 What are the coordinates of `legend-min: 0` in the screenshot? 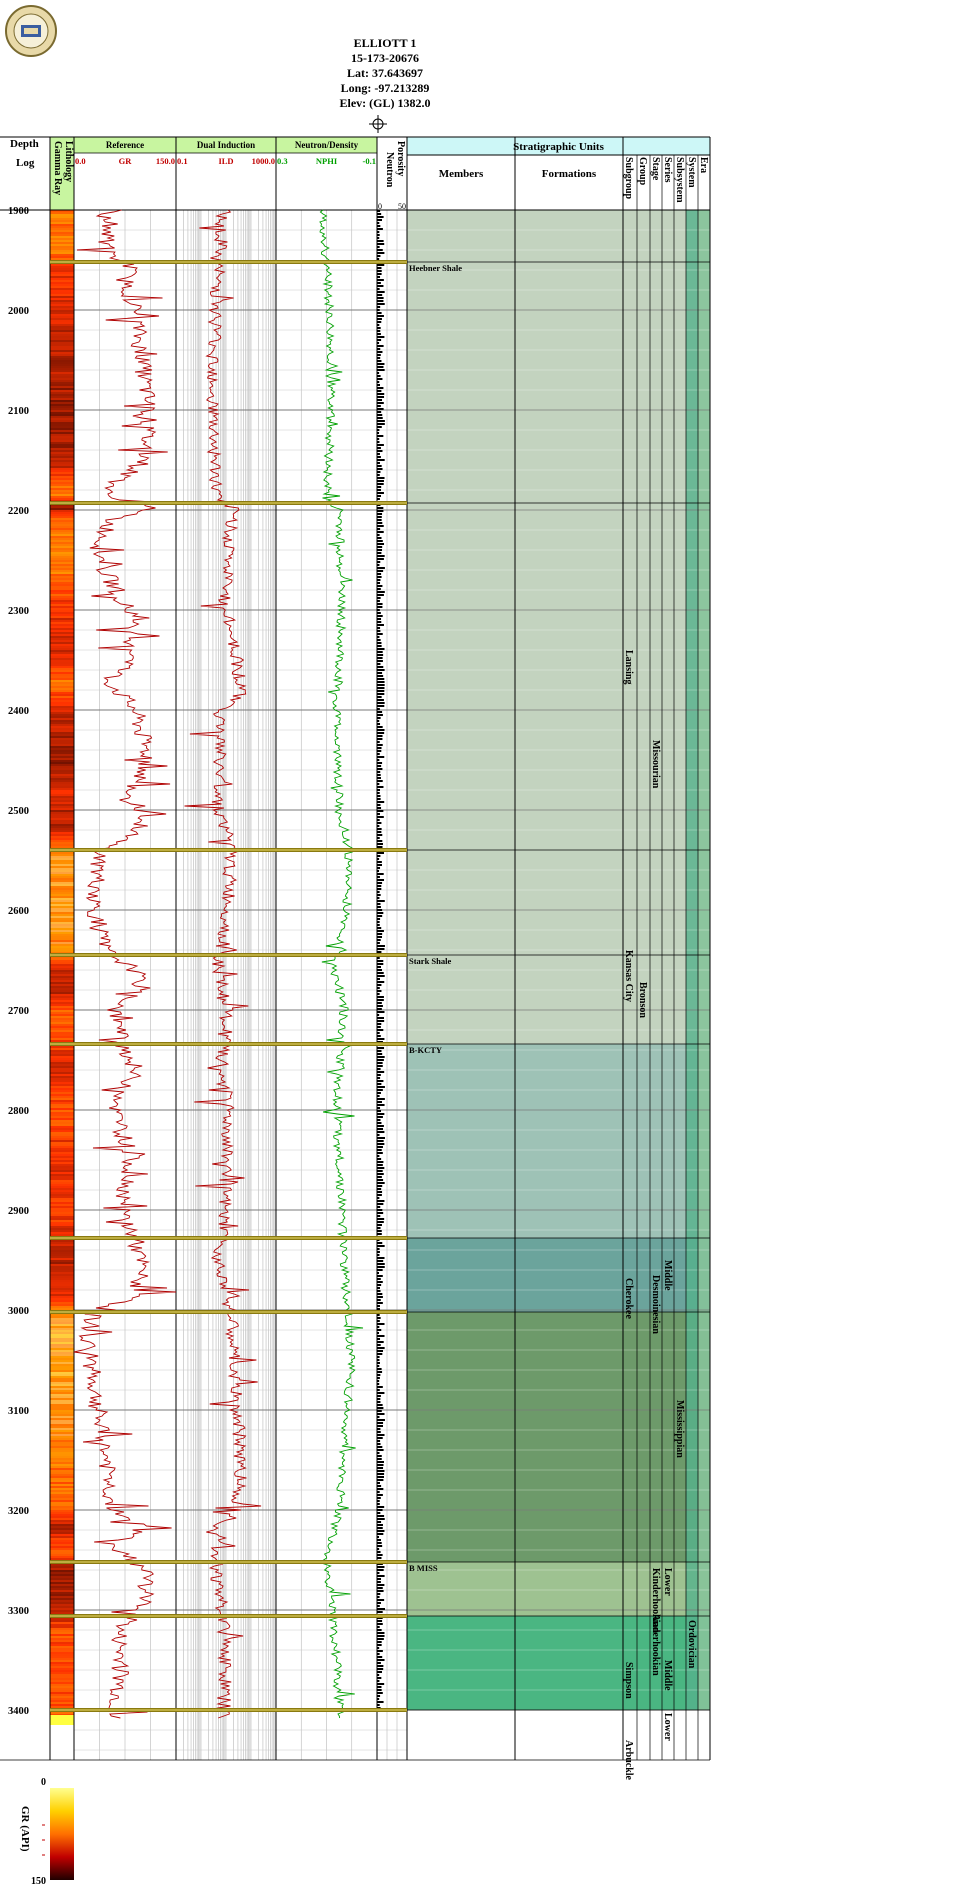 It's located at (43, 1782).